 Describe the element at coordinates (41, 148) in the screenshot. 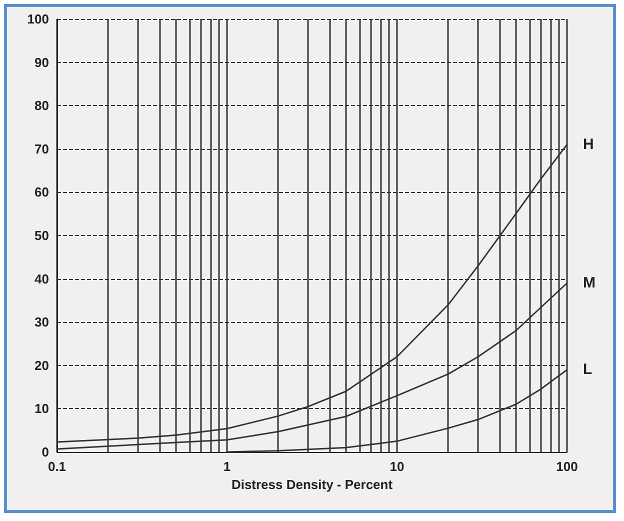

I see `y-tick-label: 70` at that location.